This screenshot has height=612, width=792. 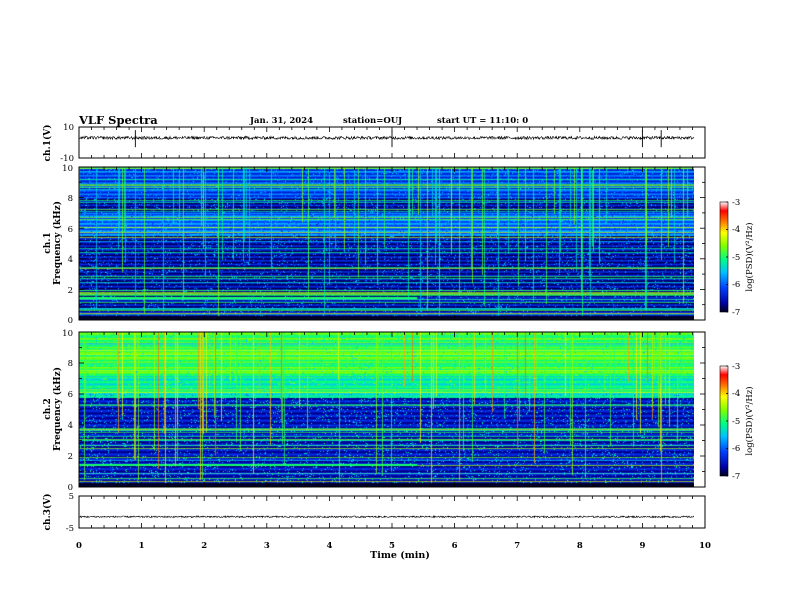 What do you see at coordinates (47, 143) in the screenshot?
I see `ch1-waveform-ylabel: ch.1(V)` at bounding box center [47, 143].